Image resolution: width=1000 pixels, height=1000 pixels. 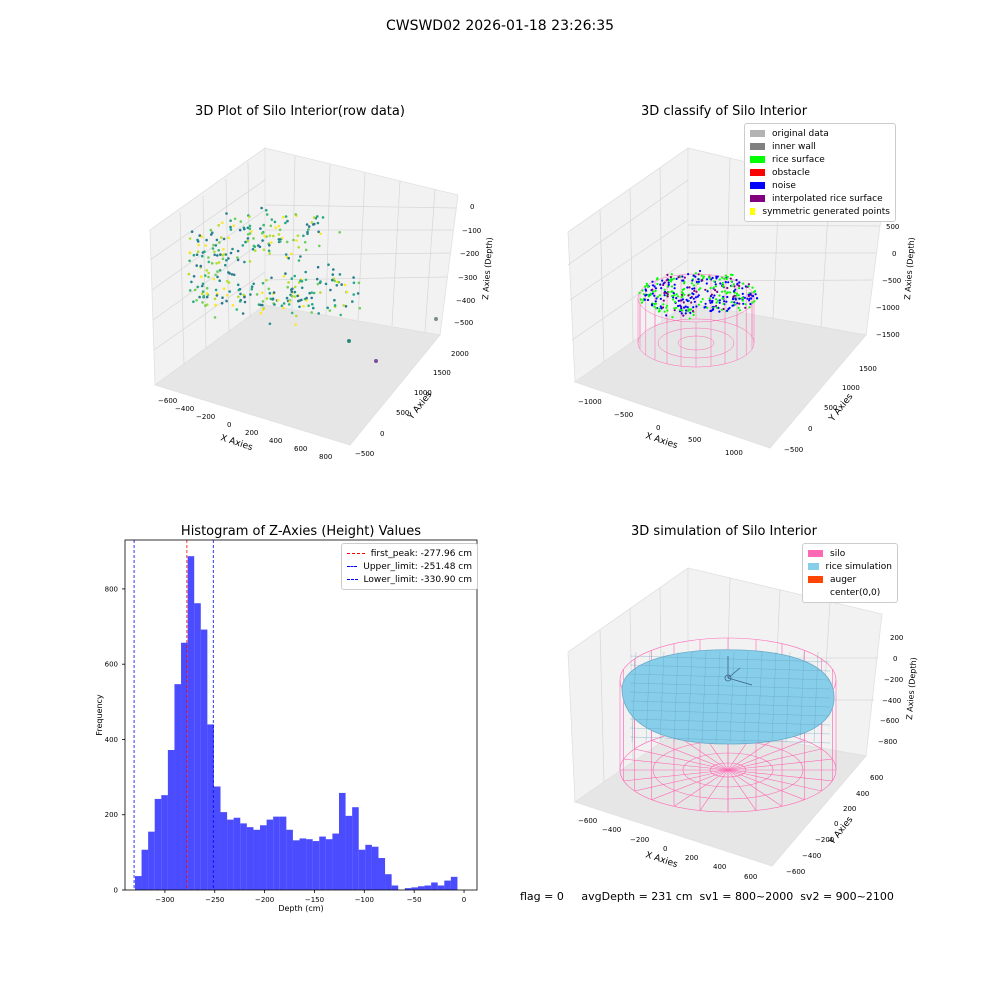 What do you see at coordinates (364, 900) in the screenshot?
I see `histogram-xtick-label-4: −100` at bounding box center [364, 900].